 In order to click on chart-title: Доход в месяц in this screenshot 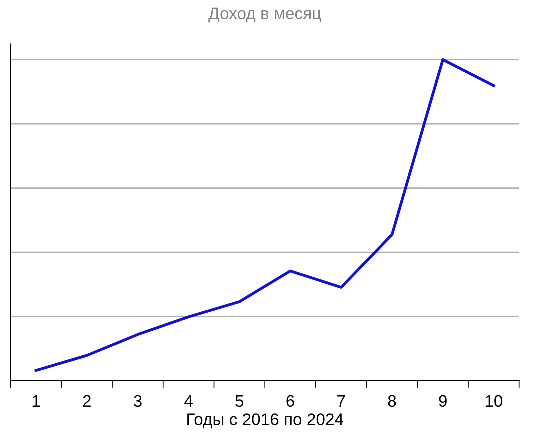, I will do `click(265, 15)`.